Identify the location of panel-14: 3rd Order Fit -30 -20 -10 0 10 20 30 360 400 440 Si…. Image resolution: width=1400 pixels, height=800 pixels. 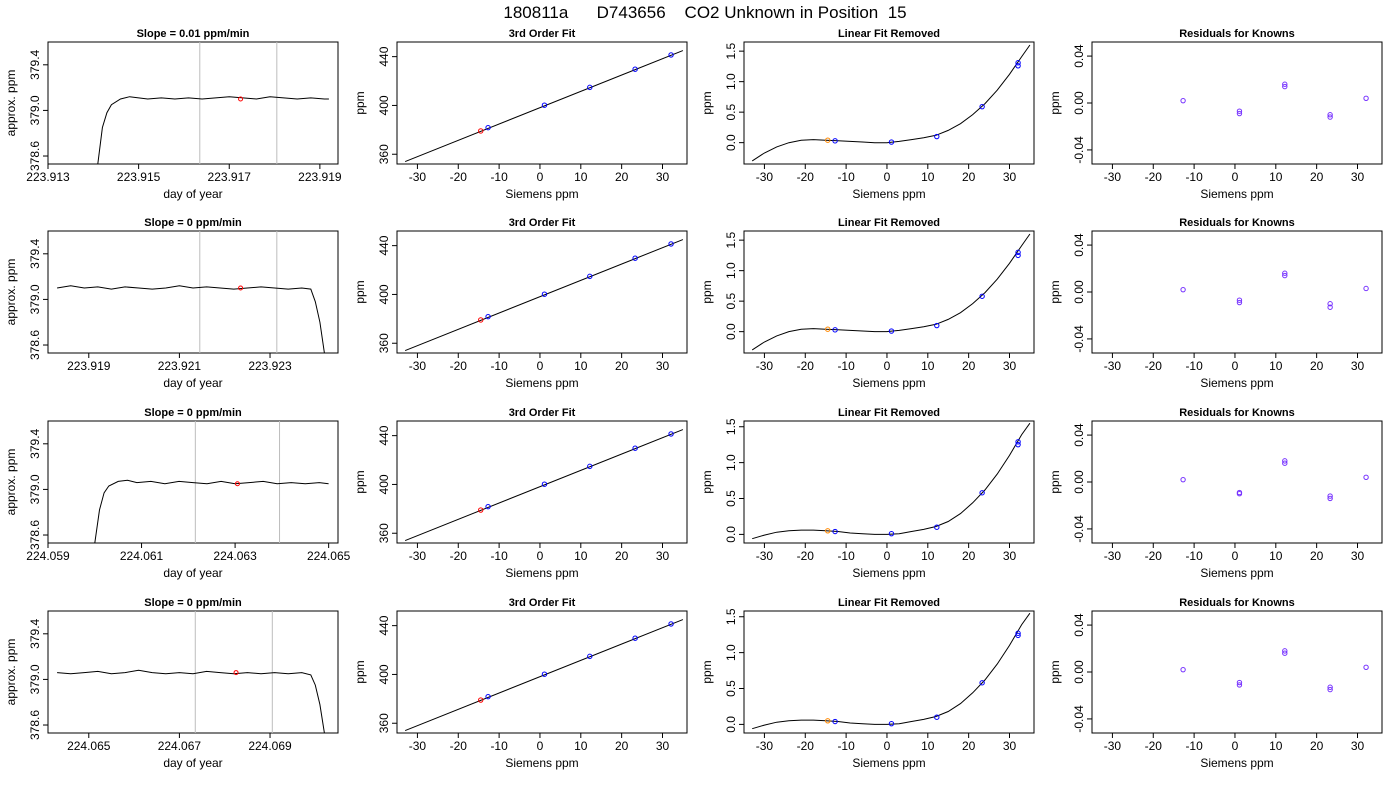
(520, 683).